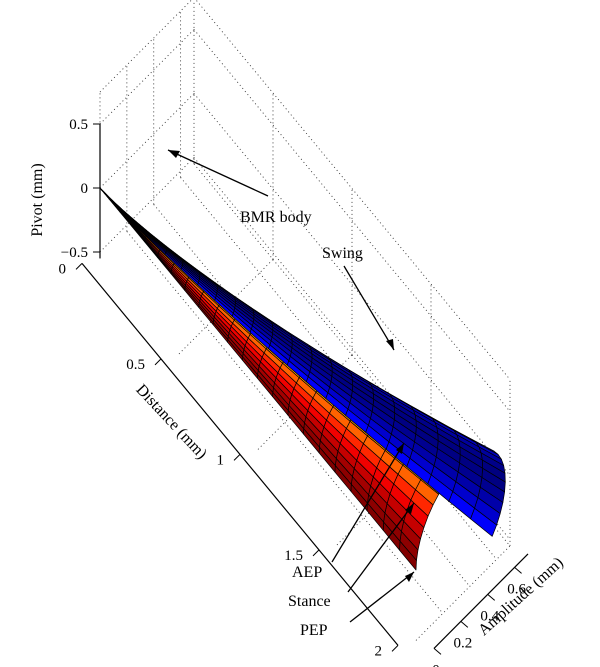 The image size is (600, 667). Describe the element at coordinates (85, 189) in the screenshot. I see `z-tick-label: 0` at that location.